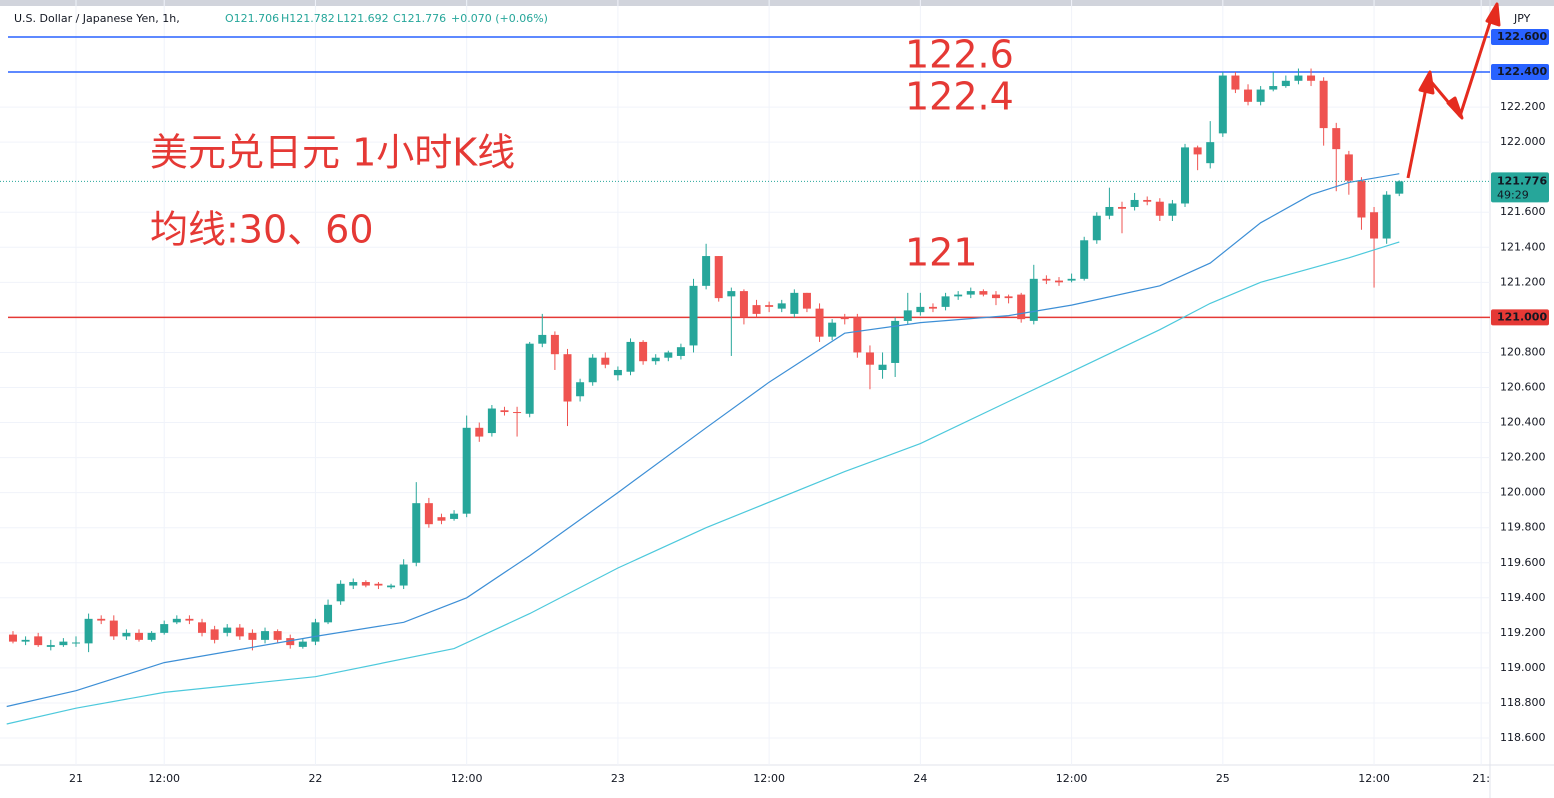  Describe the element at coordinates (262, 230) in the screenshot. I see `annotation: 均线:30、60` at that location.